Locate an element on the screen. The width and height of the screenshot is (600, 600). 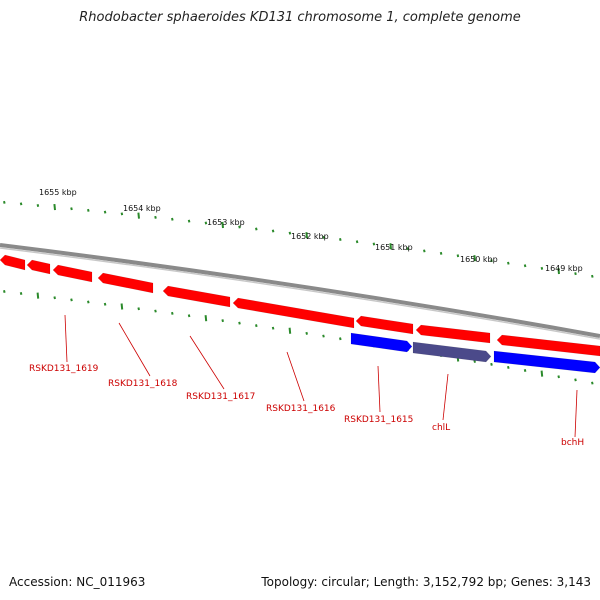
gene-label: RSKD131_1615 is located at coordinates (378, 420).